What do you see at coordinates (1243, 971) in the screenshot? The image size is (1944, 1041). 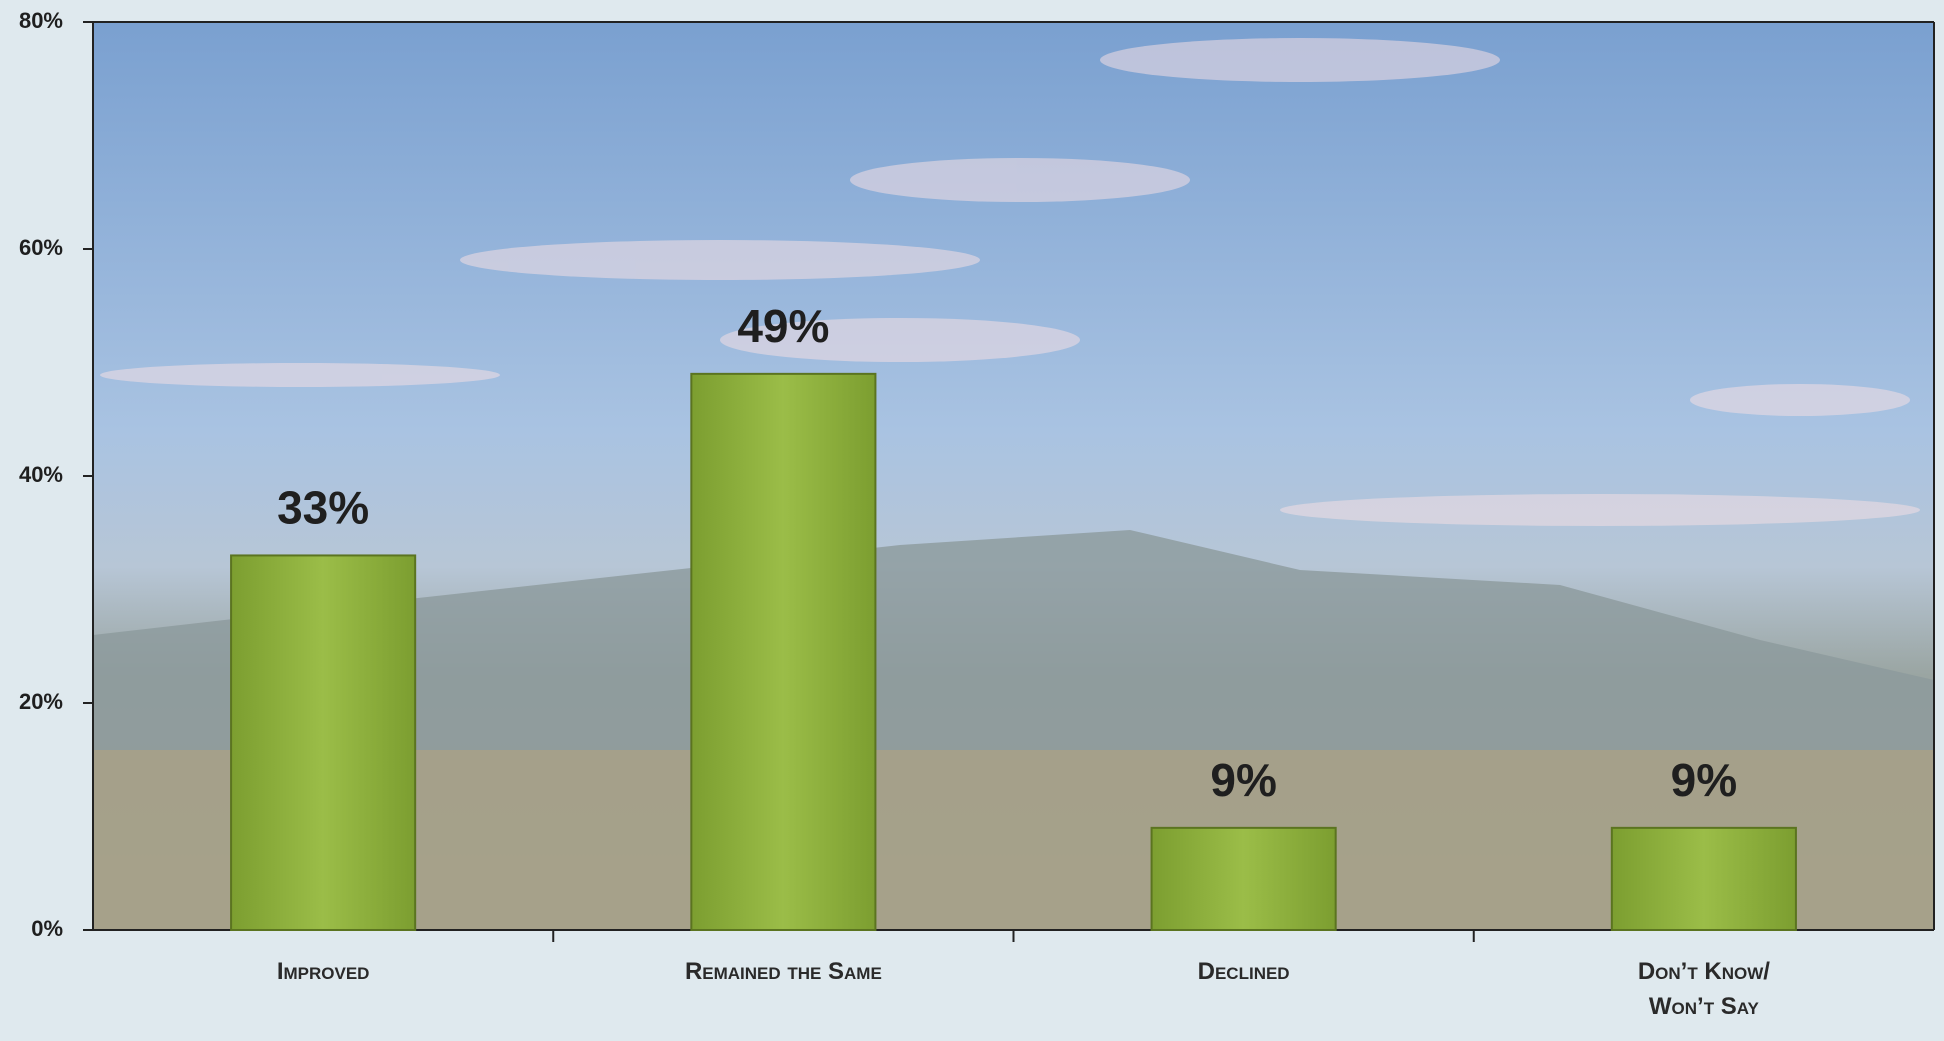 I see `x-tick-label: Declined` at bounding box center [1243, 971].